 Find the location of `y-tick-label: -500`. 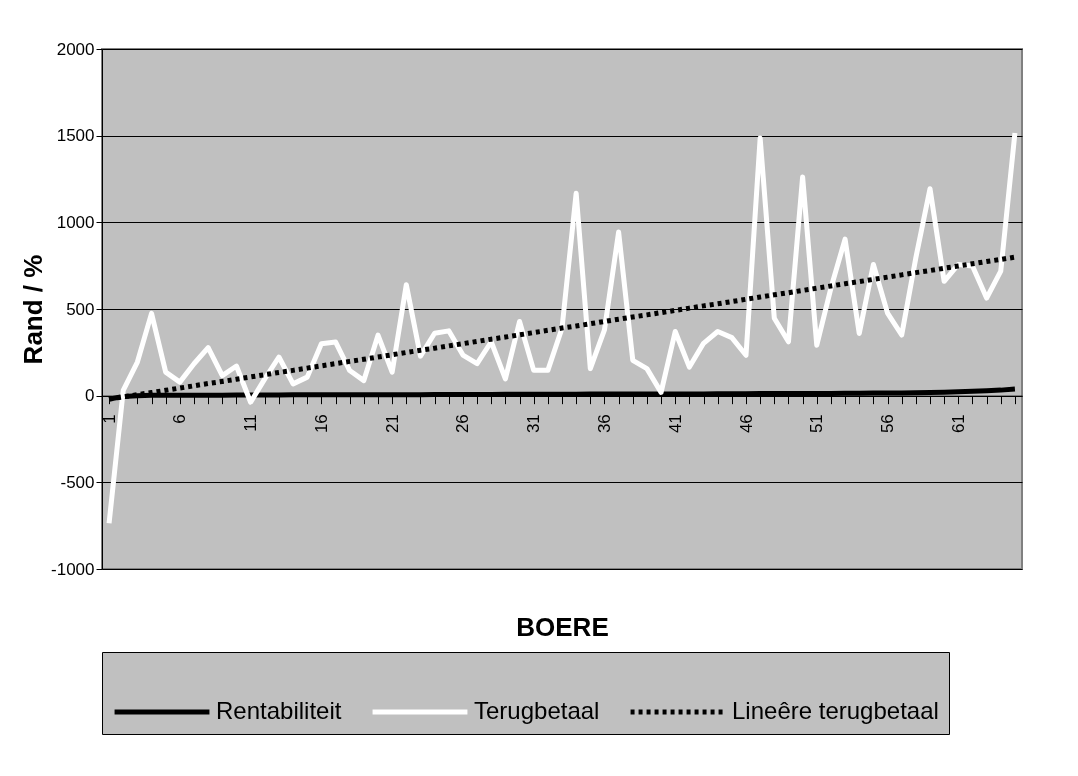

y-tick-label: -500 is located at coordinates (77, 482).